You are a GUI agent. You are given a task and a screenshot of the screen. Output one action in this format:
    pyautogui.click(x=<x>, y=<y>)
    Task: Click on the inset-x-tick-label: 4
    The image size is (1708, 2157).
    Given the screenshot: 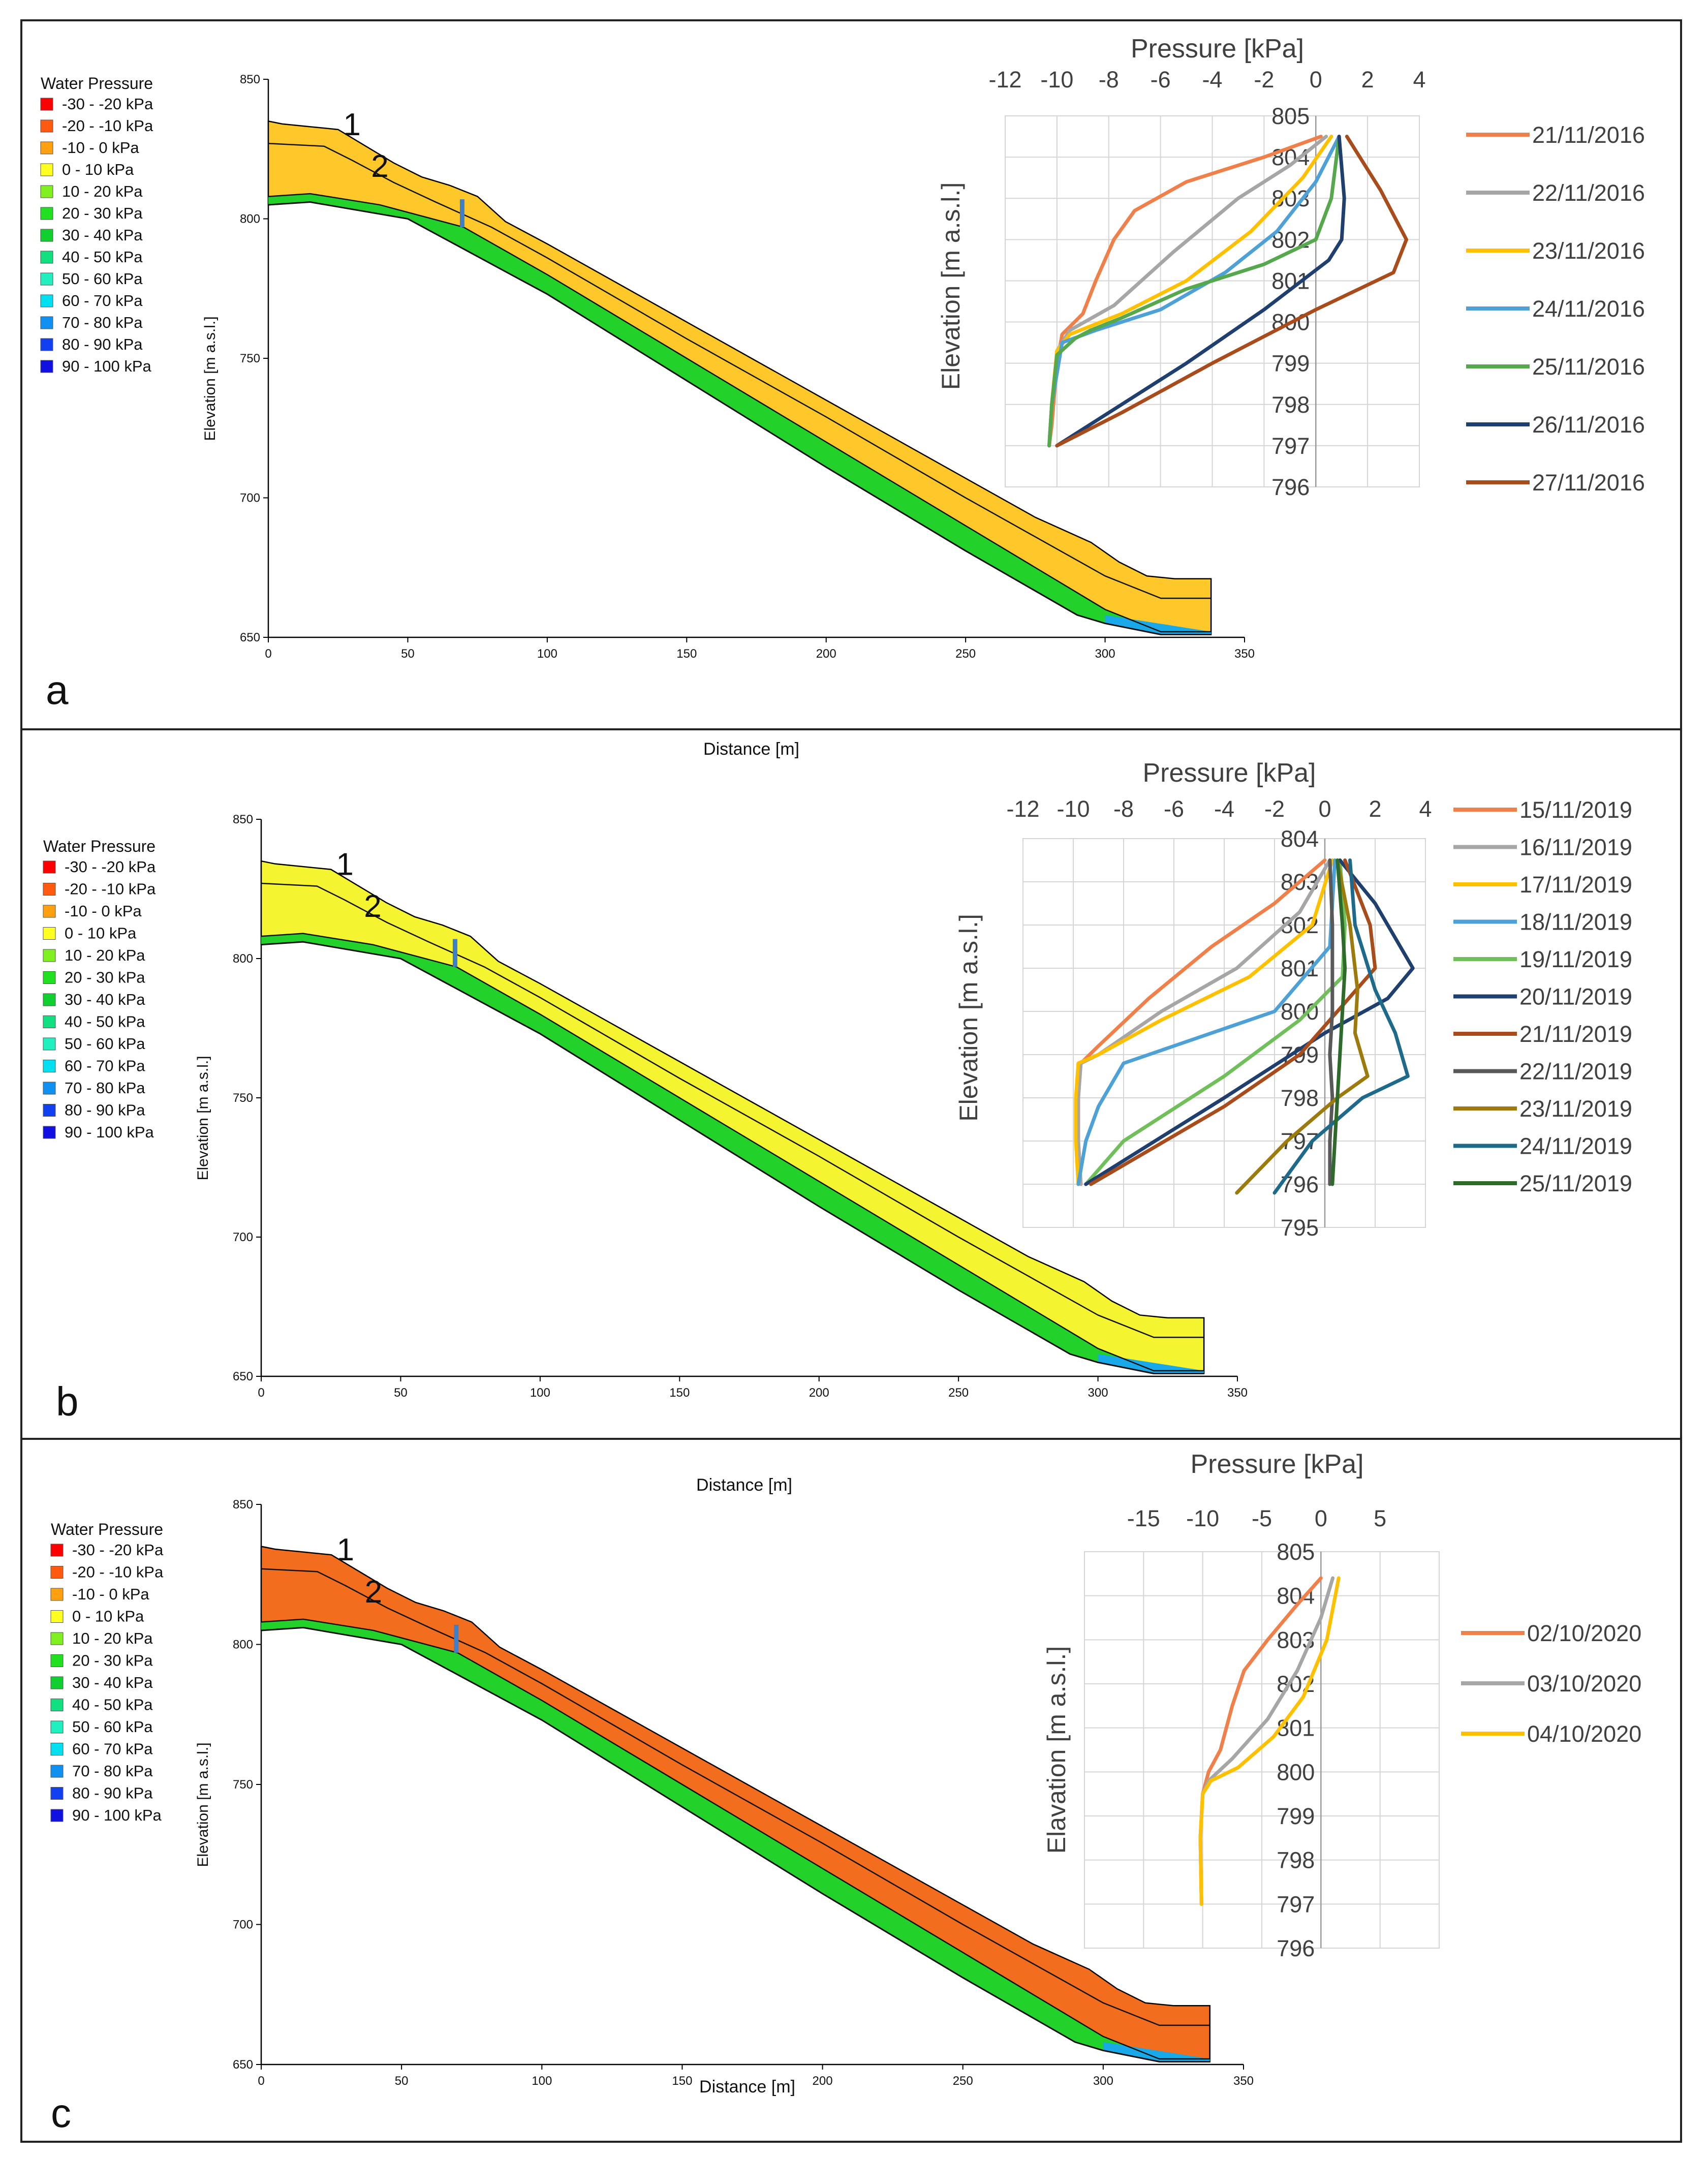 What is the action you would take?
    pyautogui.click(x=1419, y=80)
    